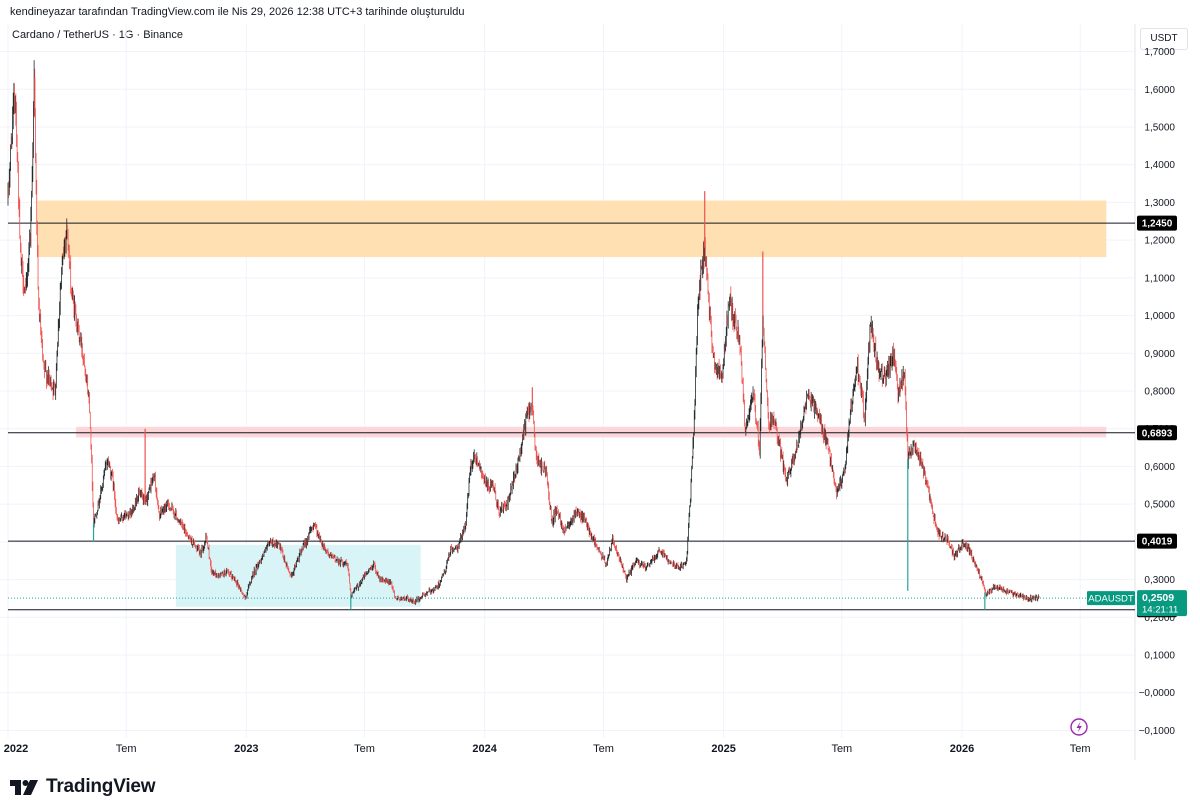  I want to click on symbol-tag-label: ADAUSDT, so click(1111, 599).